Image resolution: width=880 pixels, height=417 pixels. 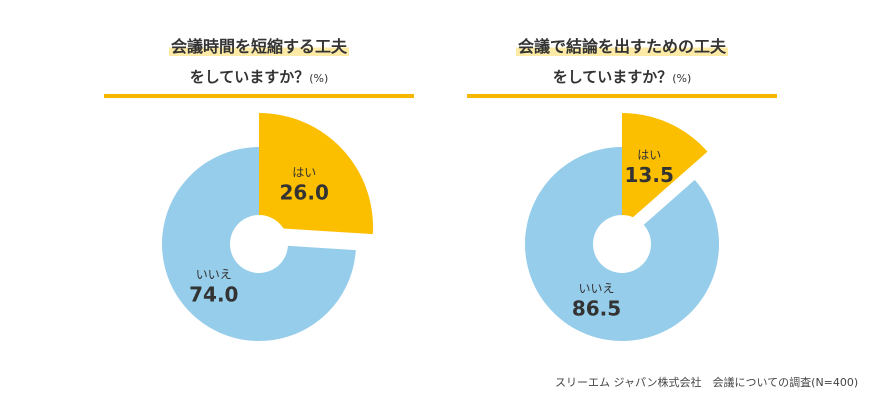 I want to click on chart-title: 会議時間を短縮する工夫 をしていますか？(%), so click(x=259, y=63).